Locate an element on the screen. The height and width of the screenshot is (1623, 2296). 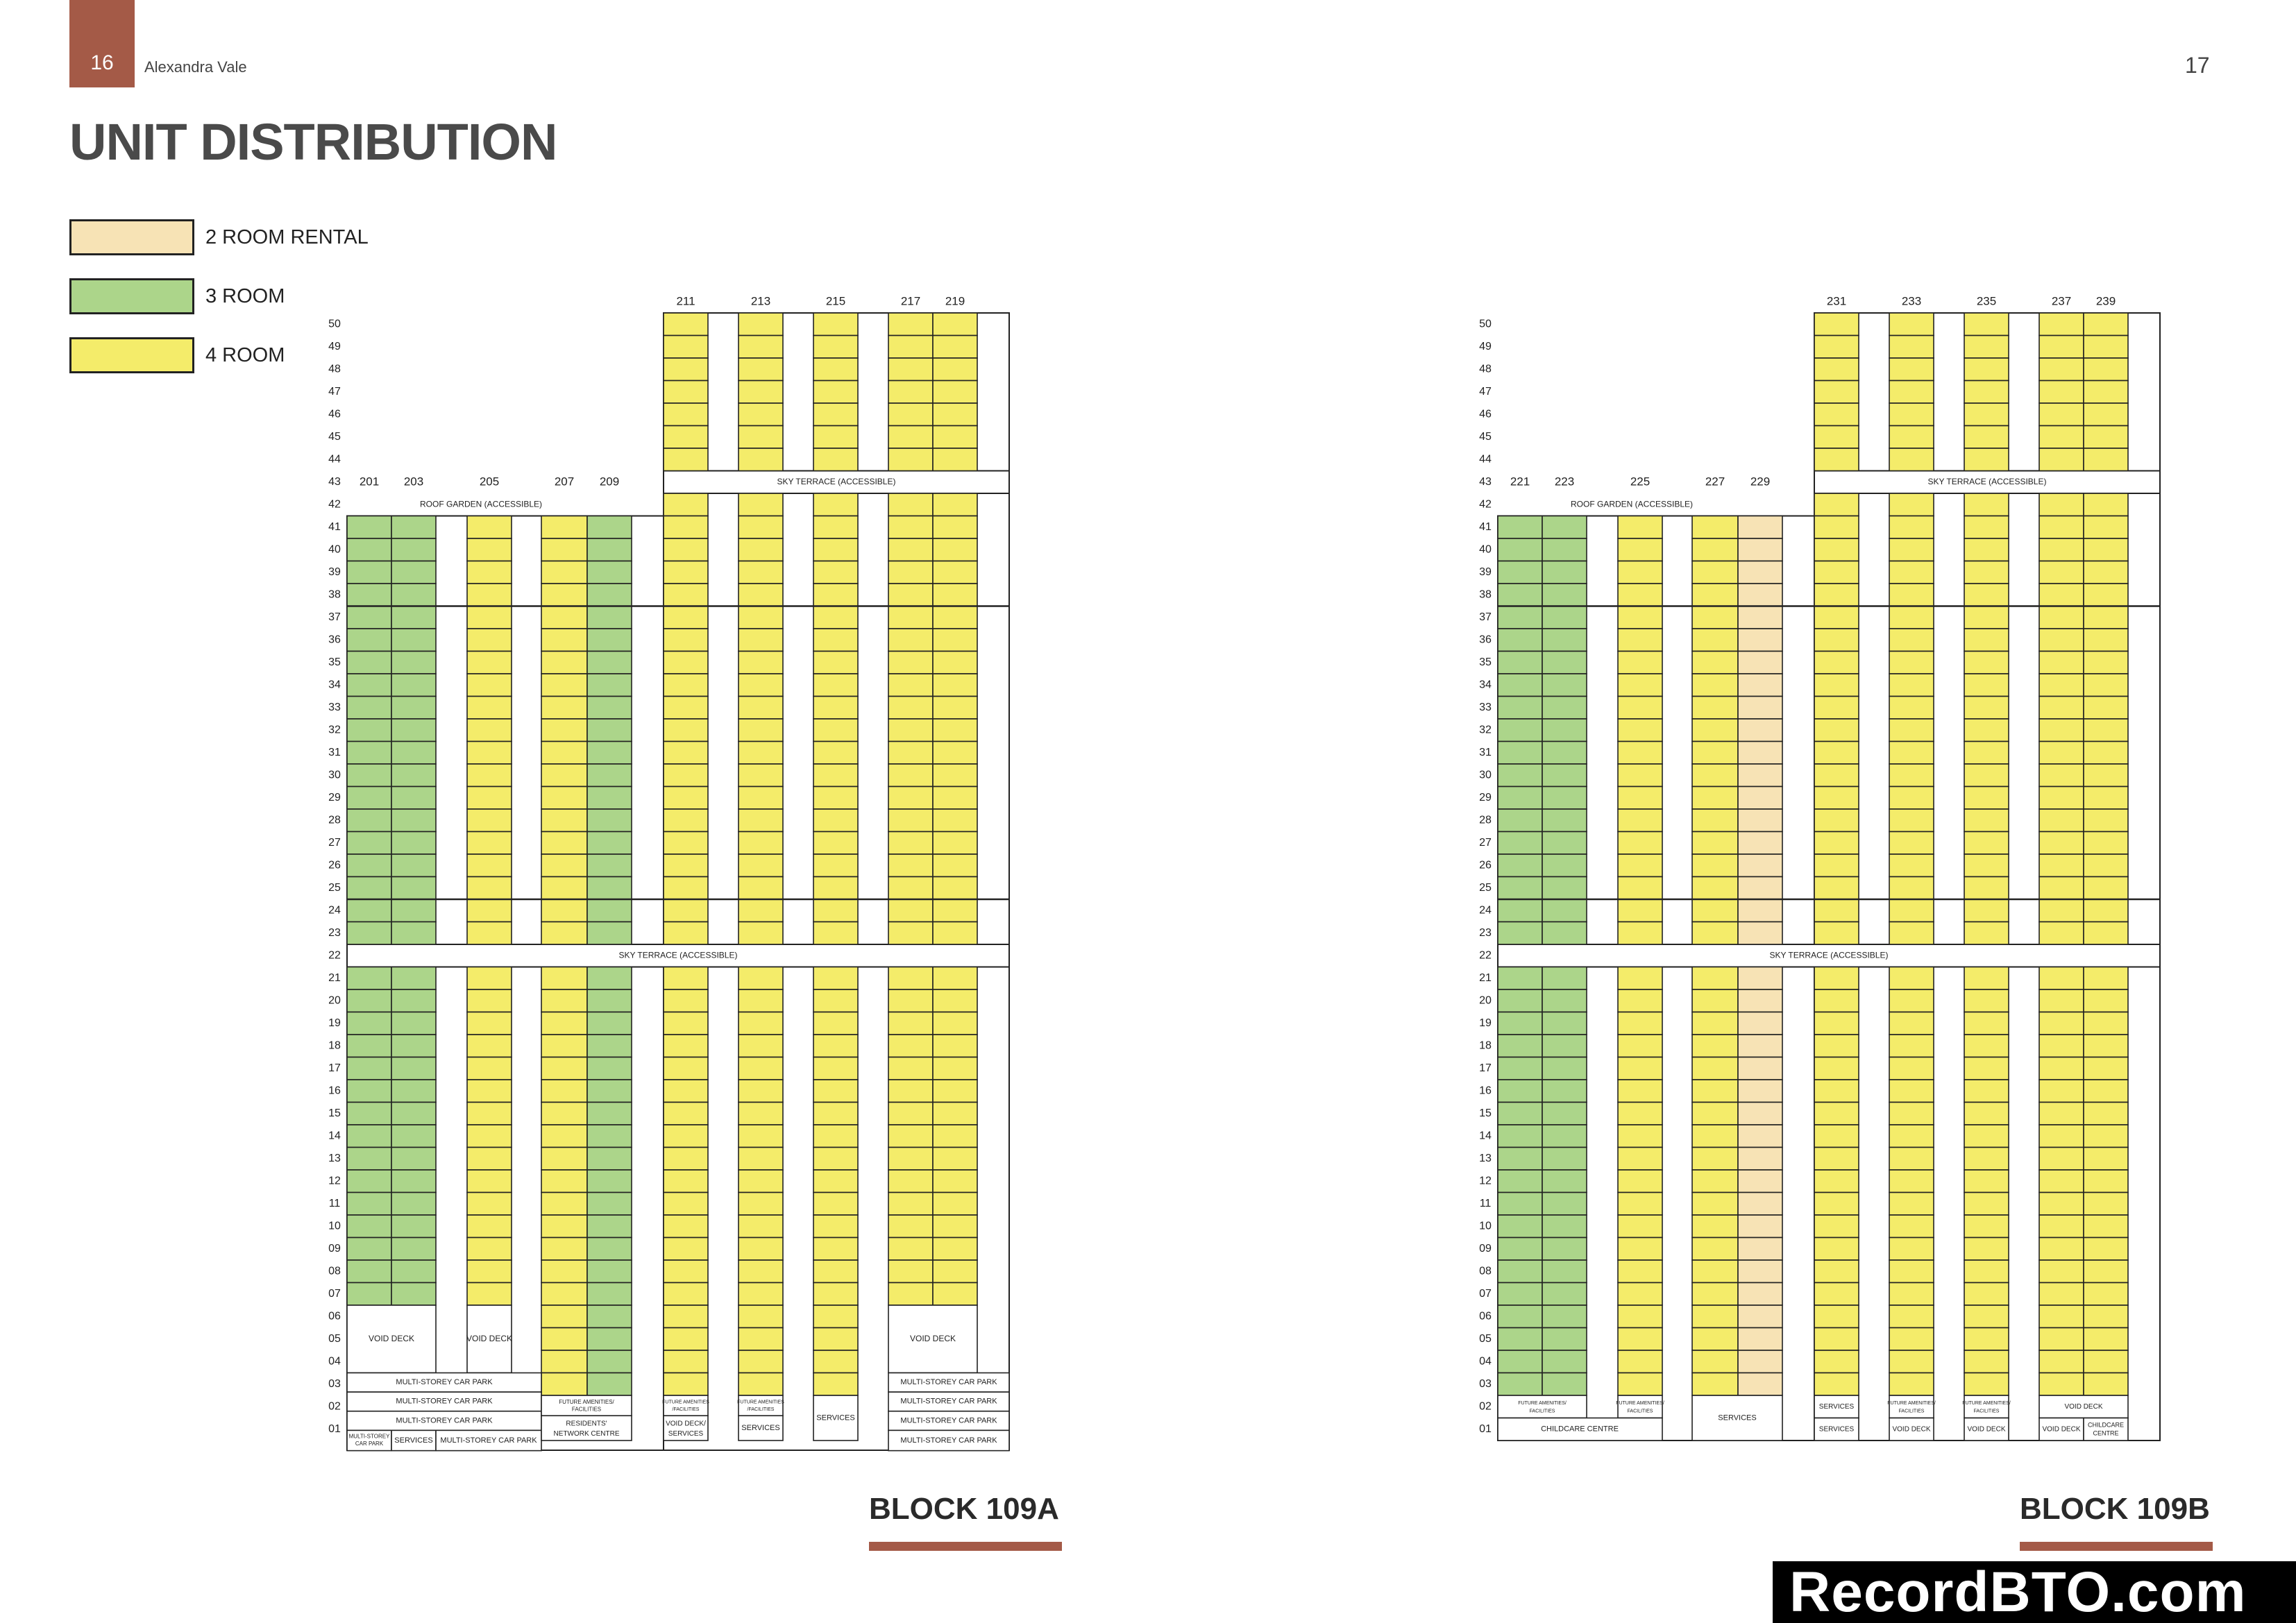
floor-label: 29 is located at coordinates (1485, 798).